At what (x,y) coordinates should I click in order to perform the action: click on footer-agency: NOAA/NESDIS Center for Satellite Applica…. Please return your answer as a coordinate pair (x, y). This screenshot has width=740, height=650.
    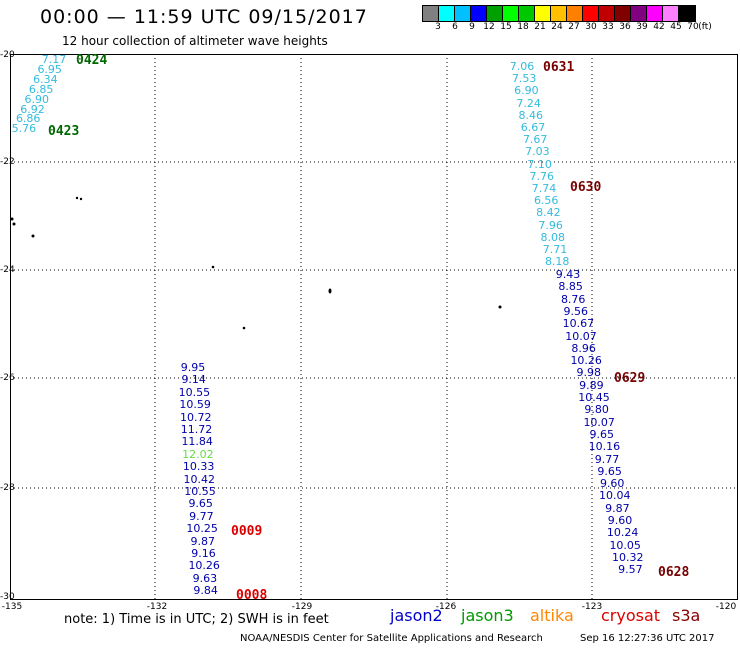
    Looking at the image, I should click on (391, 638).